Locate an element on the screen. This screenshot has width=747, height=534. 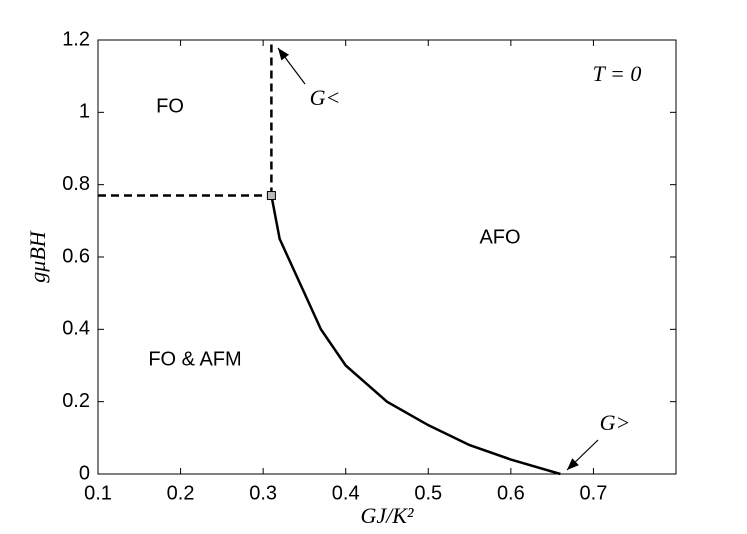
marker is located at coordinates (271, 196).